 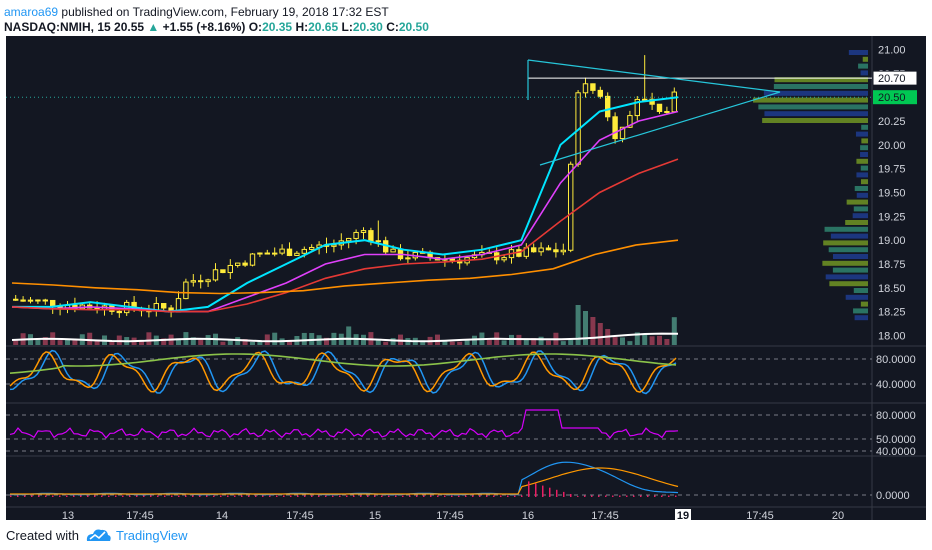 What do you see at coordinates (344, 481) in the screenshot?
I see `macd-signal-line` at bounding box center [344, 481].